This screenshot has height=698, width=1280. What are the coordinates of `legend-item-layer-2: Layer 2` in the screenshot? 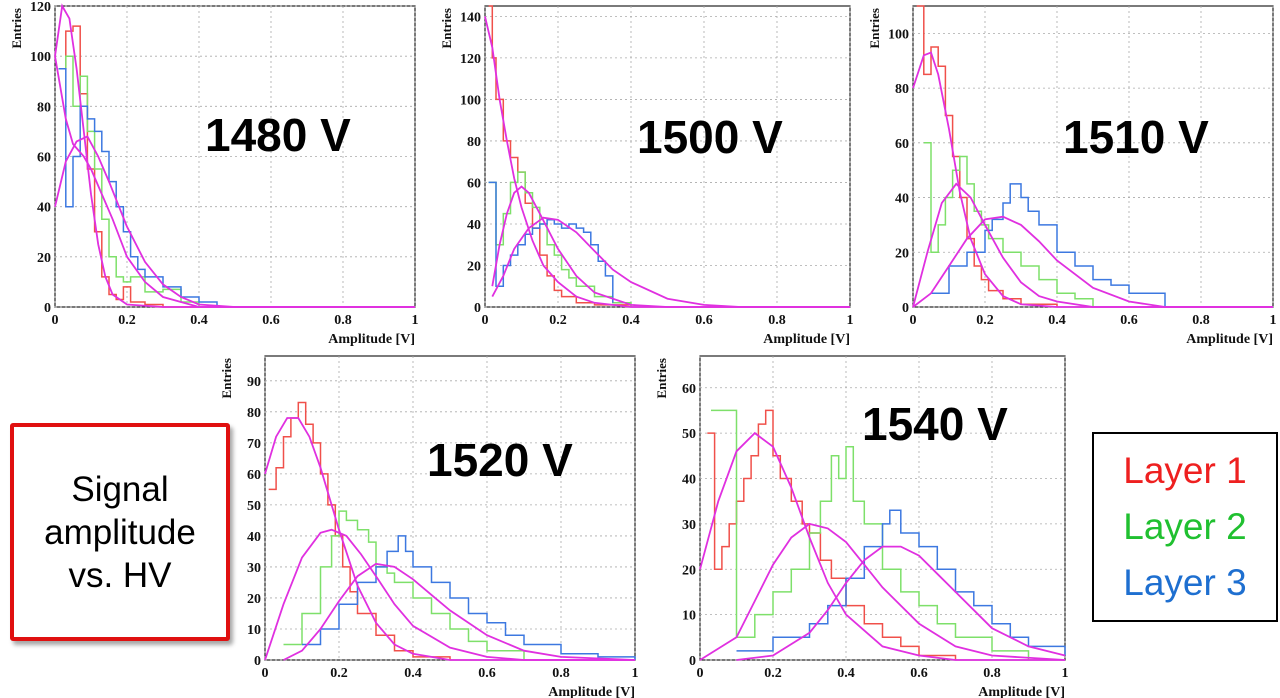 It's located at (1185, 526).